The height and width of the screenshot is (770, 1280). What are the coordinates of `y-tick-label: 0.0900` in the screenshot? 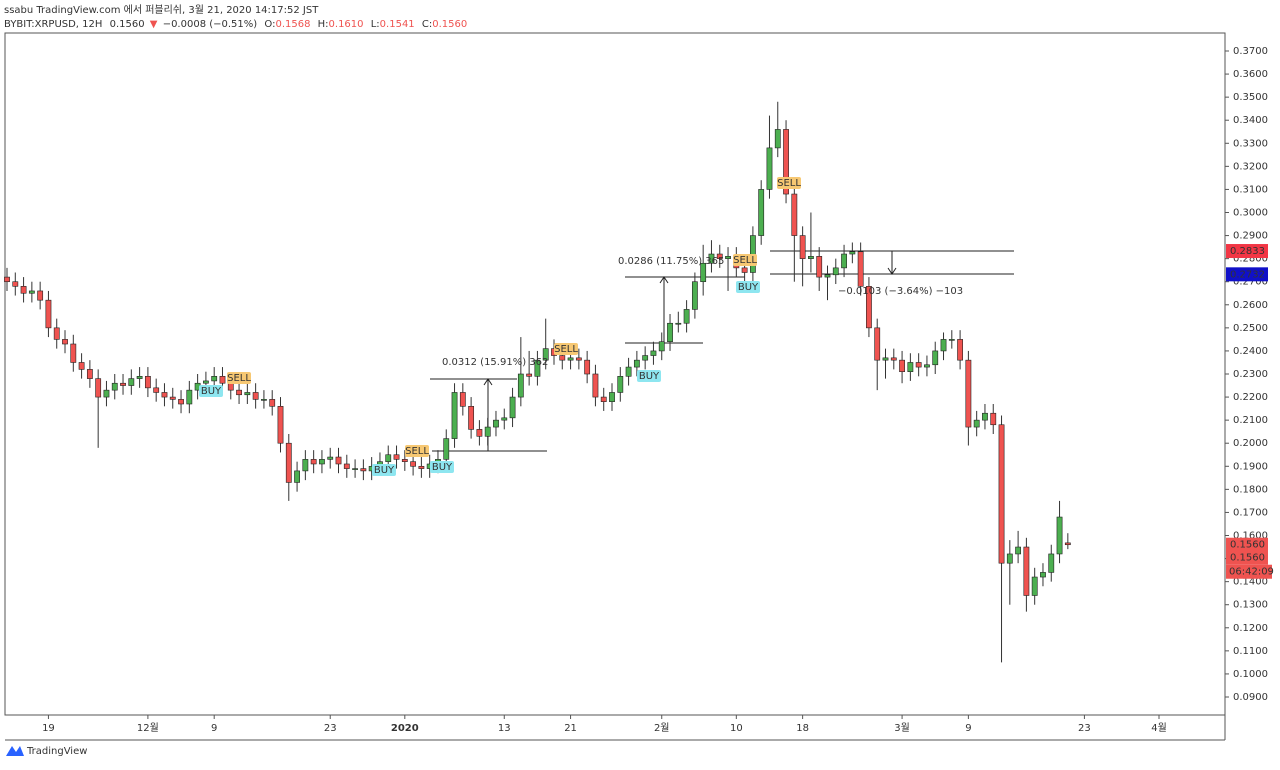 It's located at (1250, 697).